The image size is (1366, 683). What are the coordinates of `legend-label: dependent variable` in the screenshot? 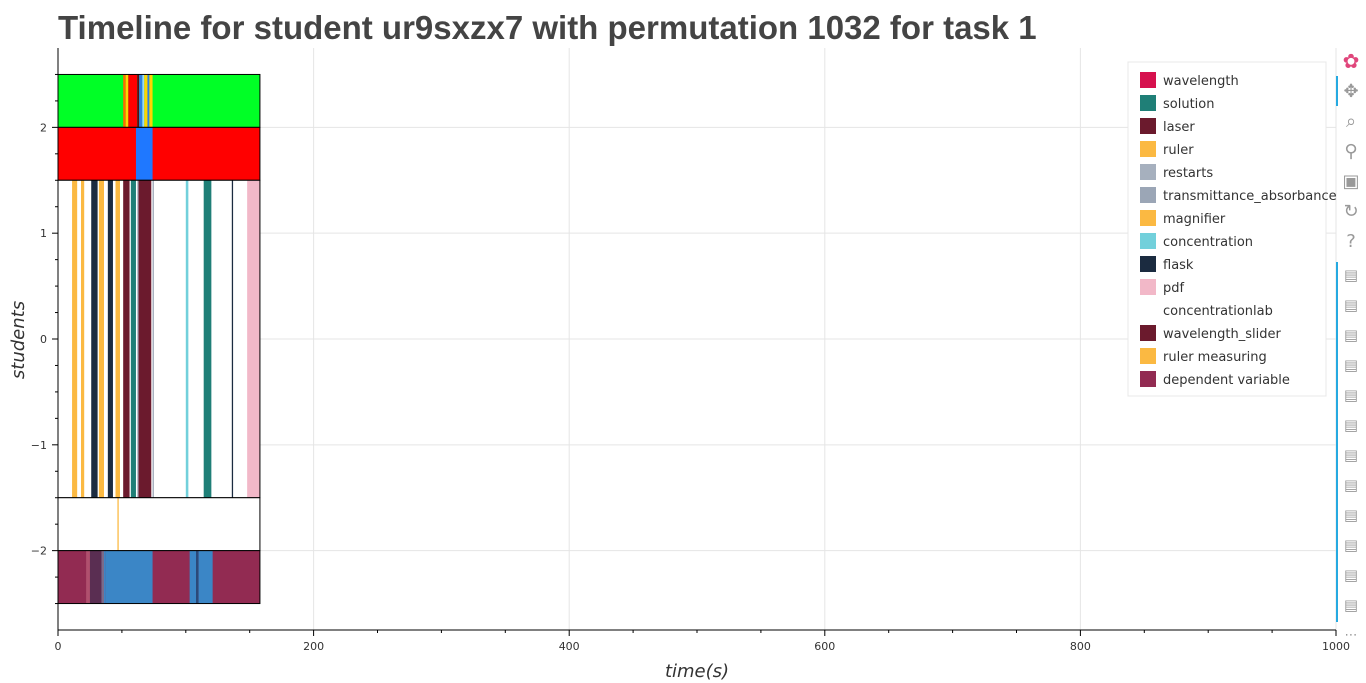 It's located at (1226, 380).